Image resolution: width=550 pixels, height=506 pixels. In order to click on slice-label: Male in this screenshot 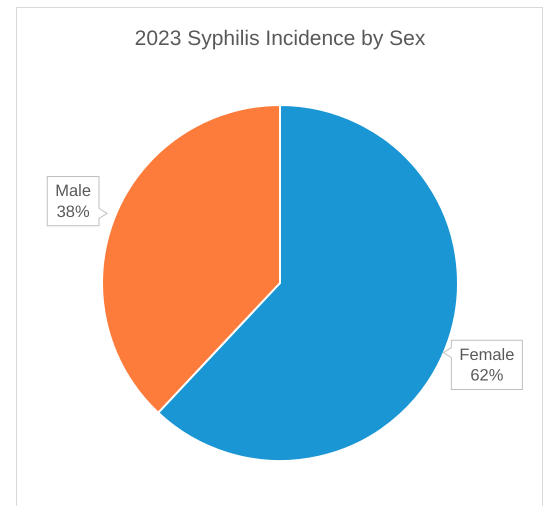, I will do `click(73, 191)`.